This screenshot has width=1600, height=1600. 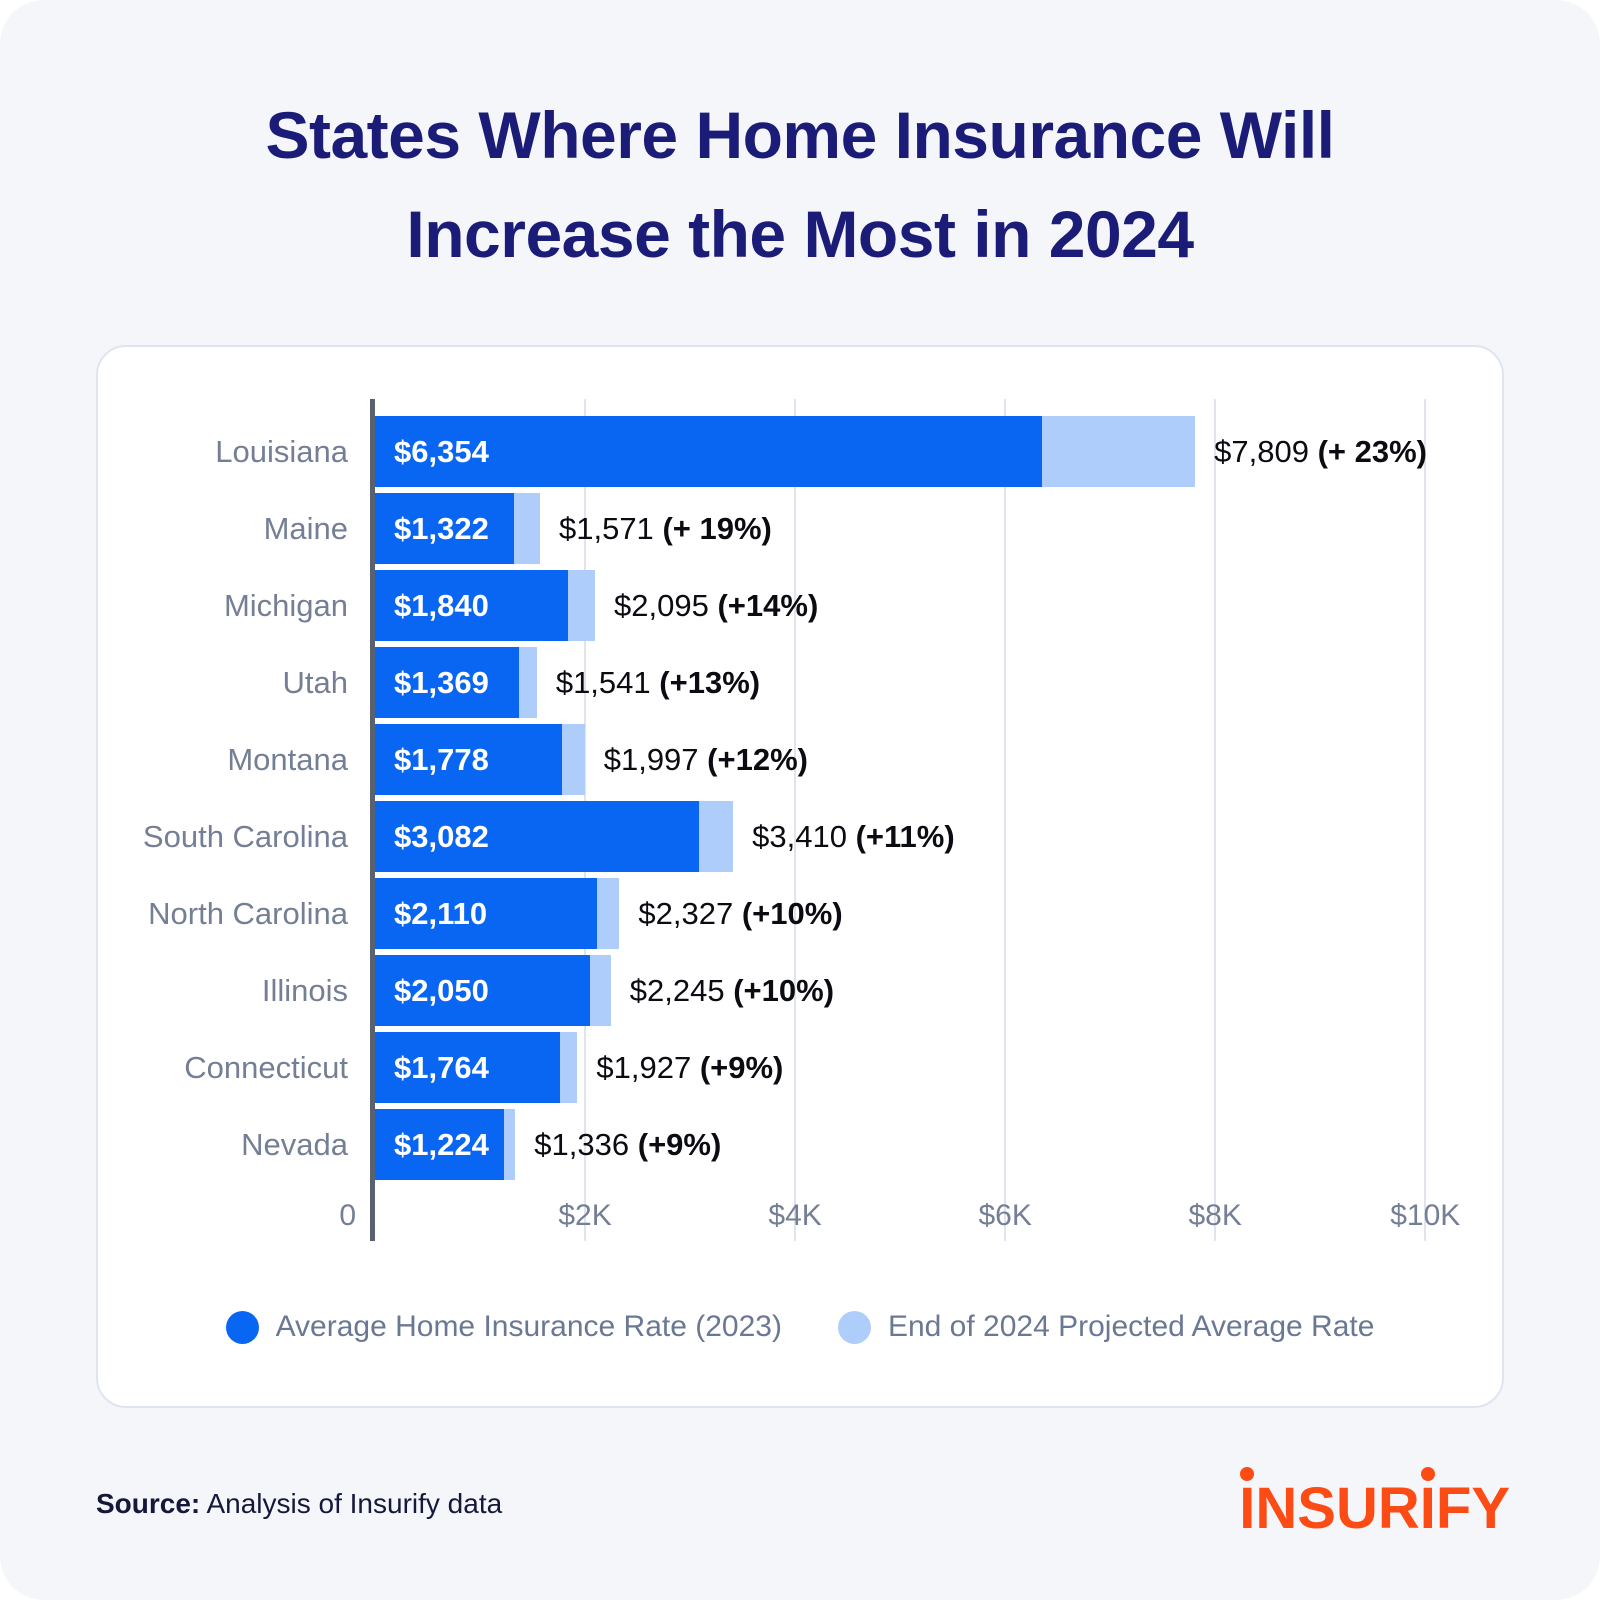 I want to click on source-label: Source:, so click(x=148, y=1503).